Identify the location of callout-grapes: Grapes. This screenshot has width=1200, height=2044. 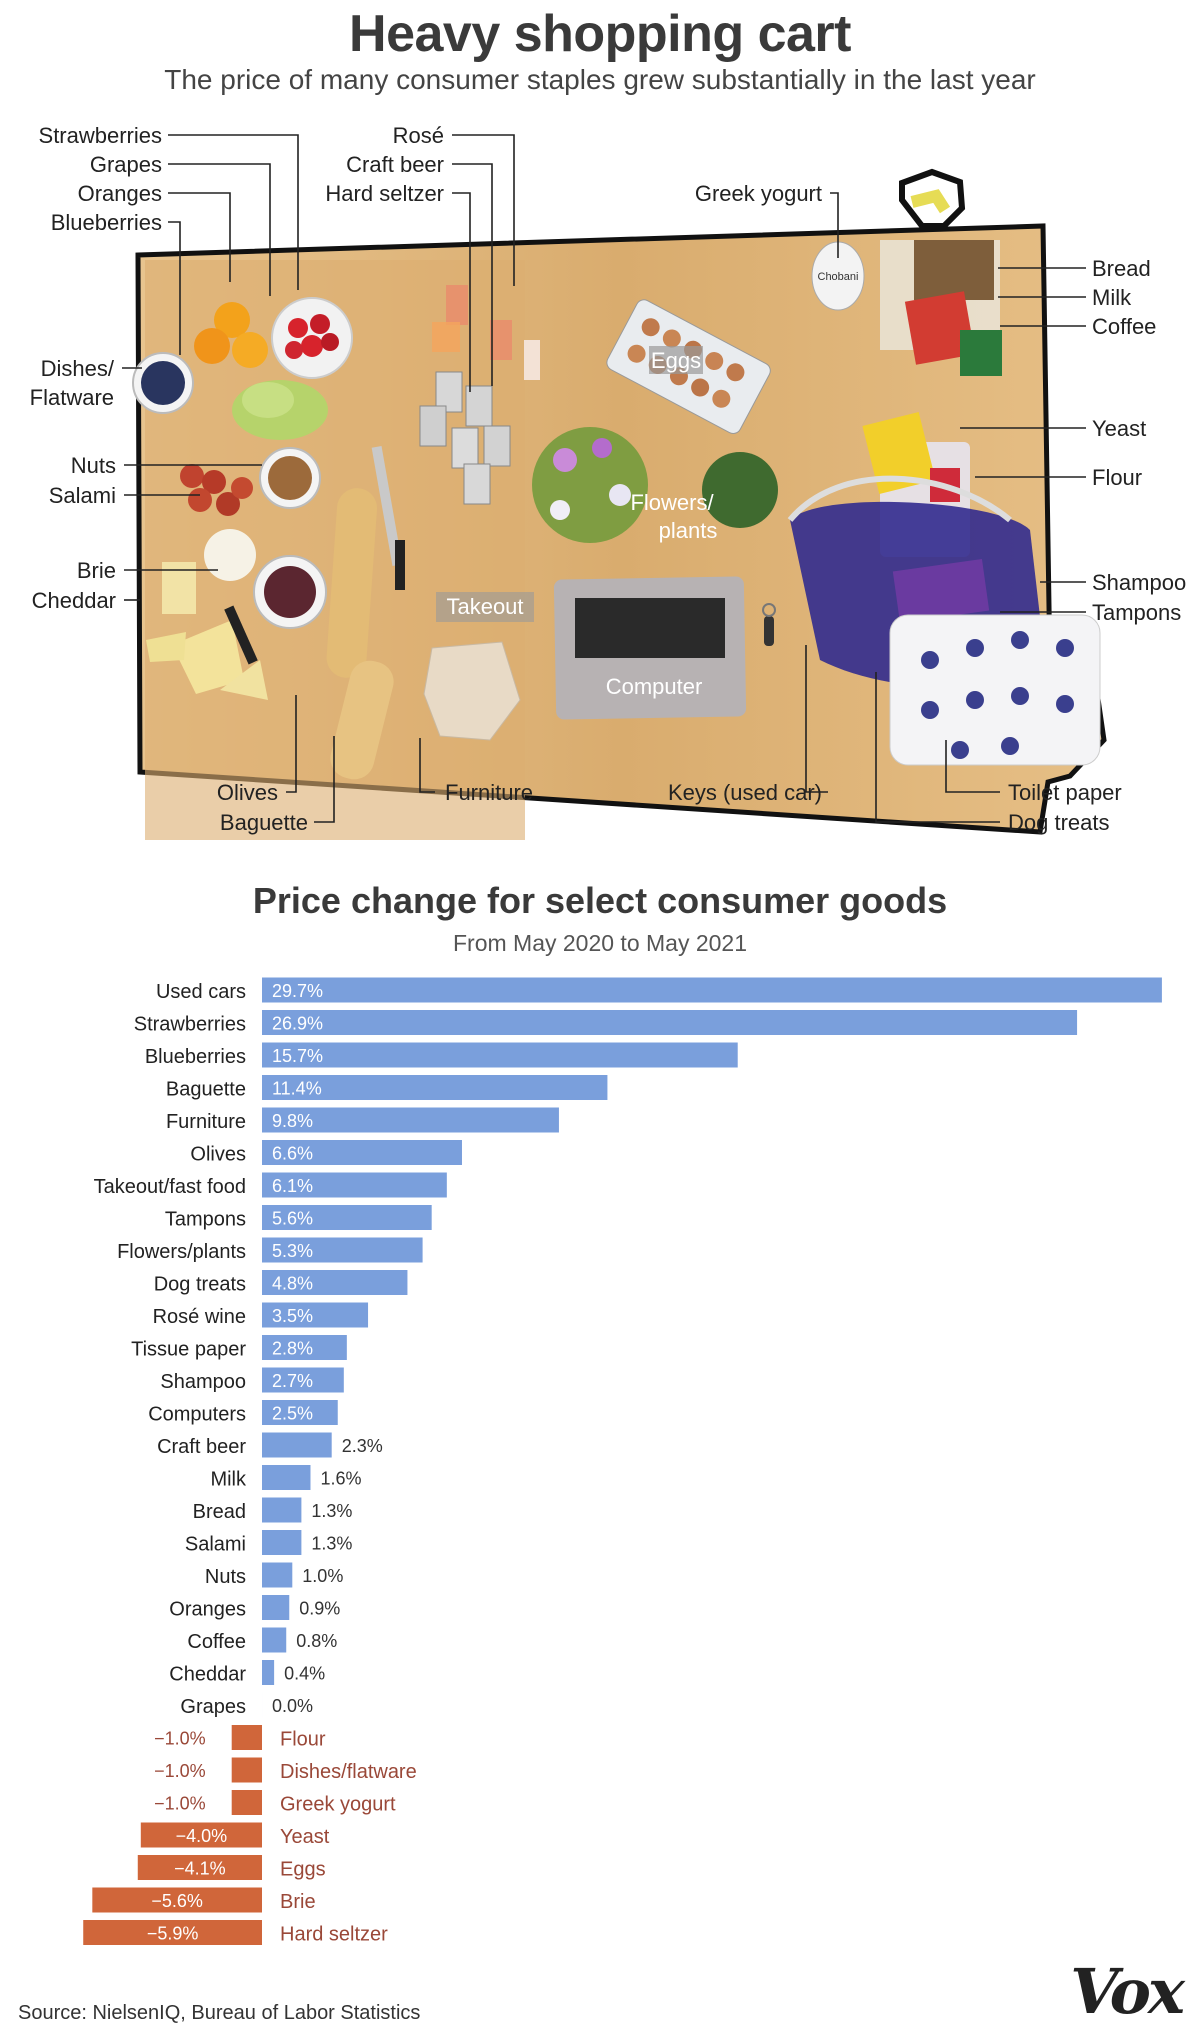
(126, 164).